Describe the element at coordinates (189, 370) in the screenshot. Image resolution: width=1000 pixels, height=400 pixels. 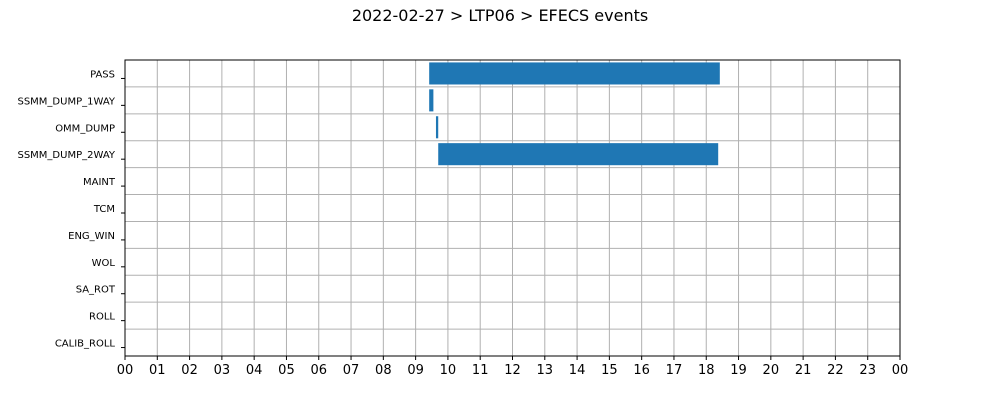
I see `x-tick-label: 02` at that location.